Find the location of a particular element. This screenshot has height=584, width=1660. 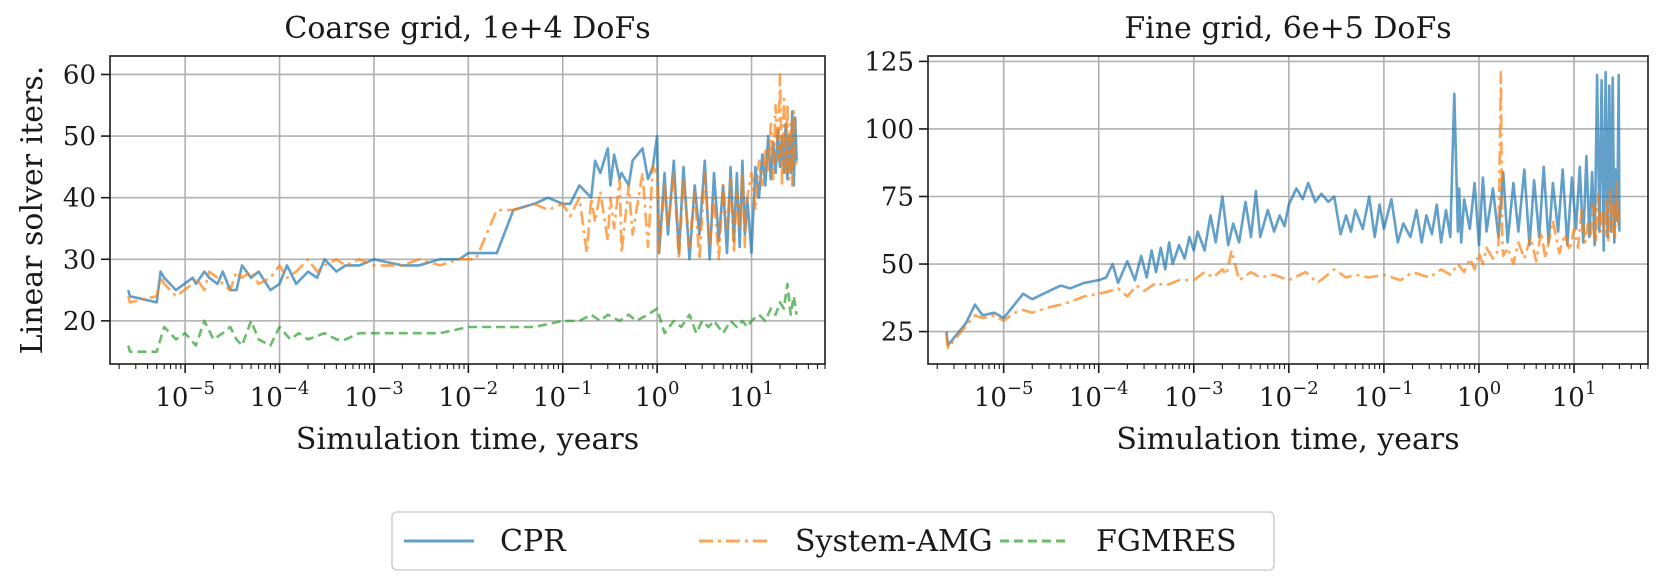

y-tick-label: 100 is located at coordinates (889, 130).